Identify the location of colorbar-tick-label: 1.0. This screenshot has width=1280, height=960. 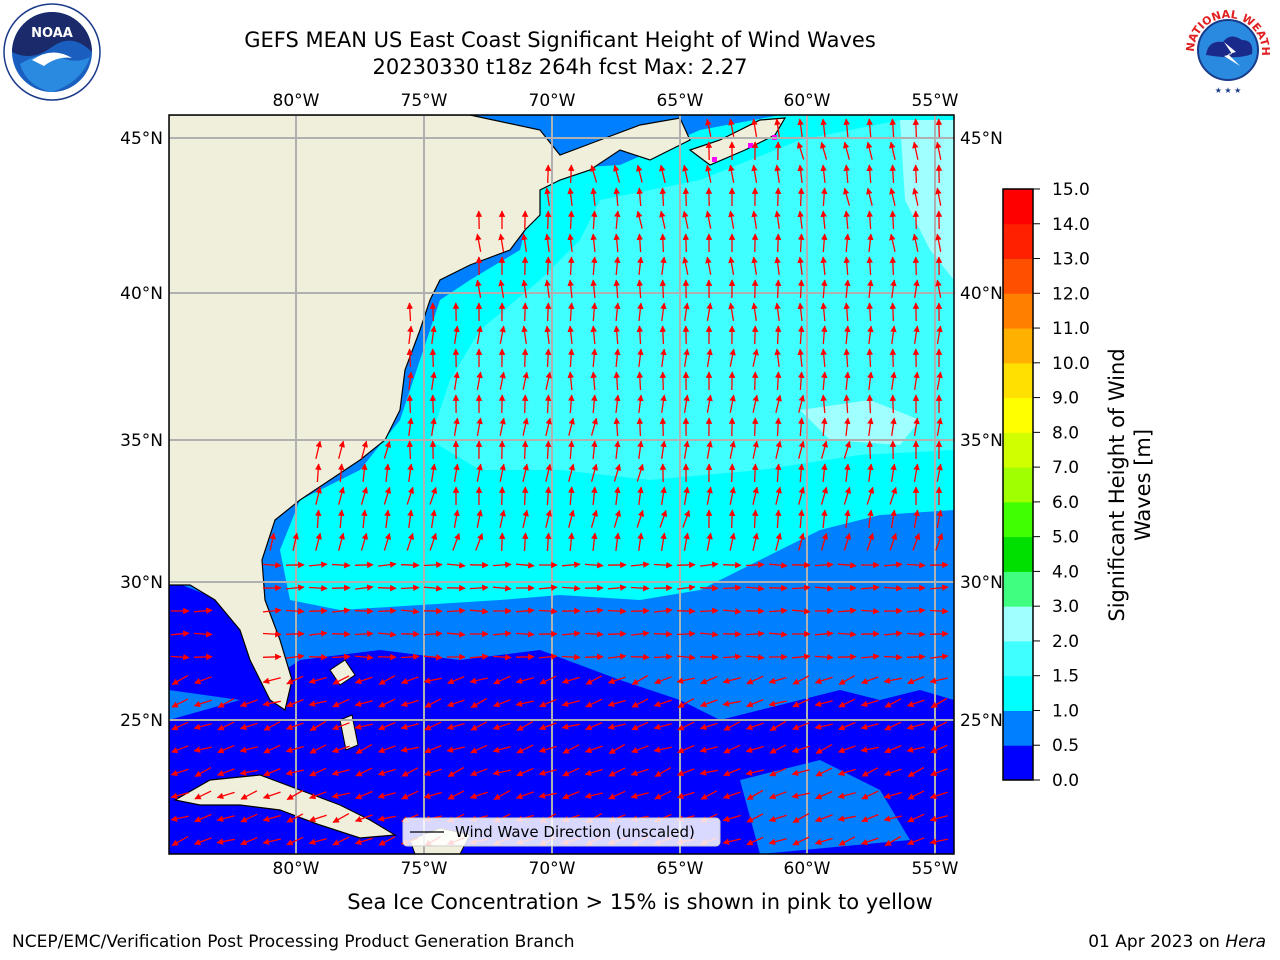
(1065, 711).